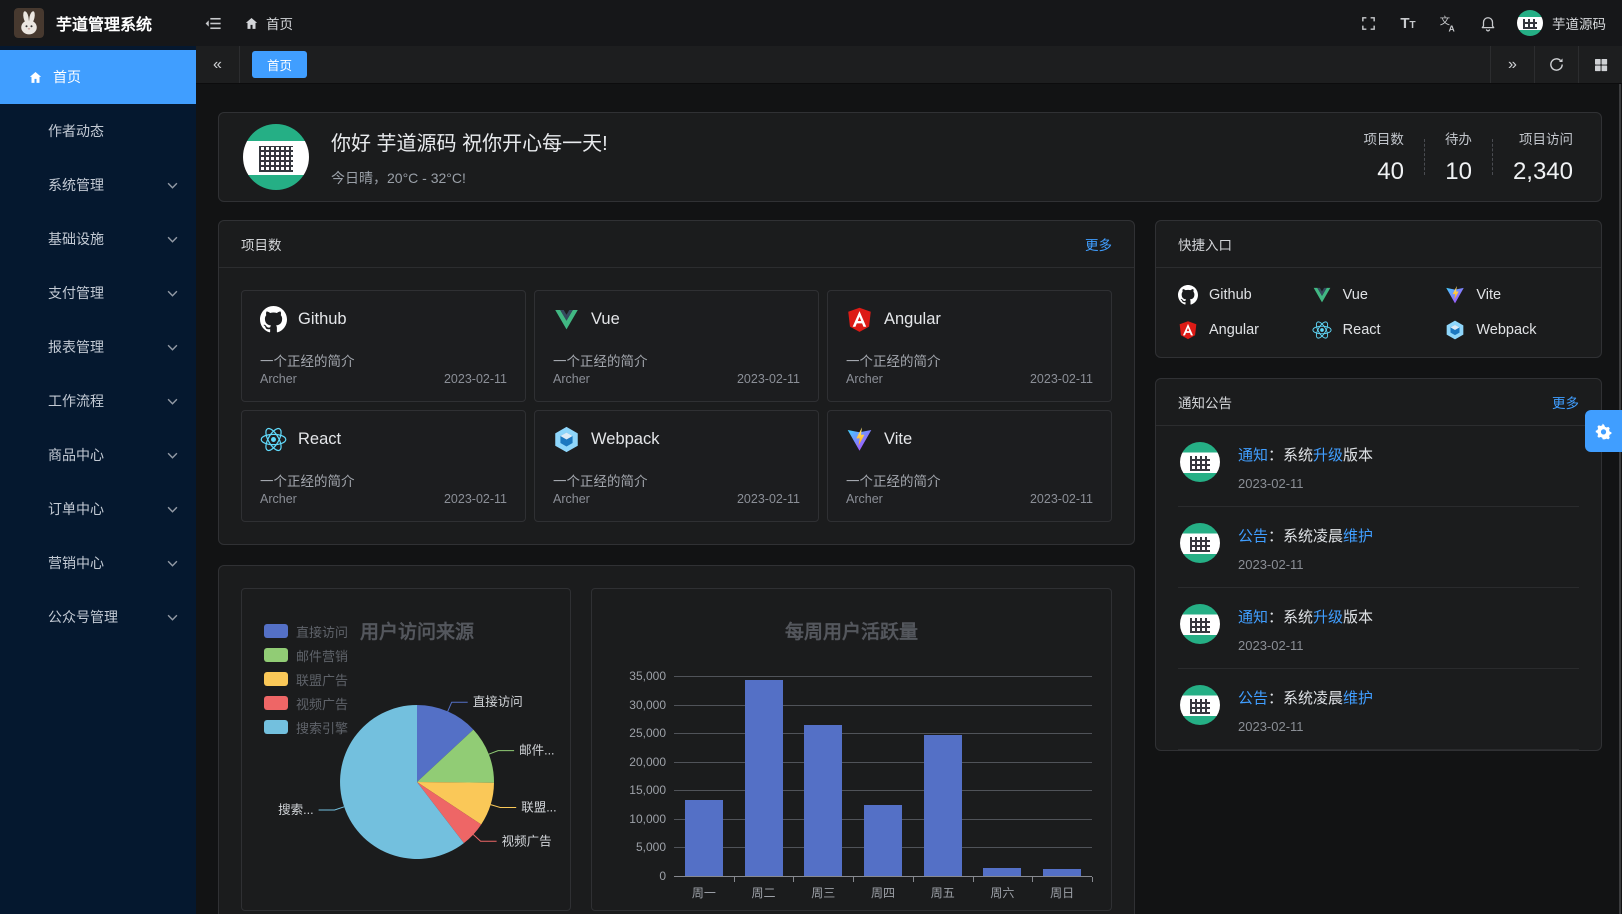 This screenshot has width=1622, height=914. I want to click on sidebar-item-5: 支付管理, so click(98, 293).